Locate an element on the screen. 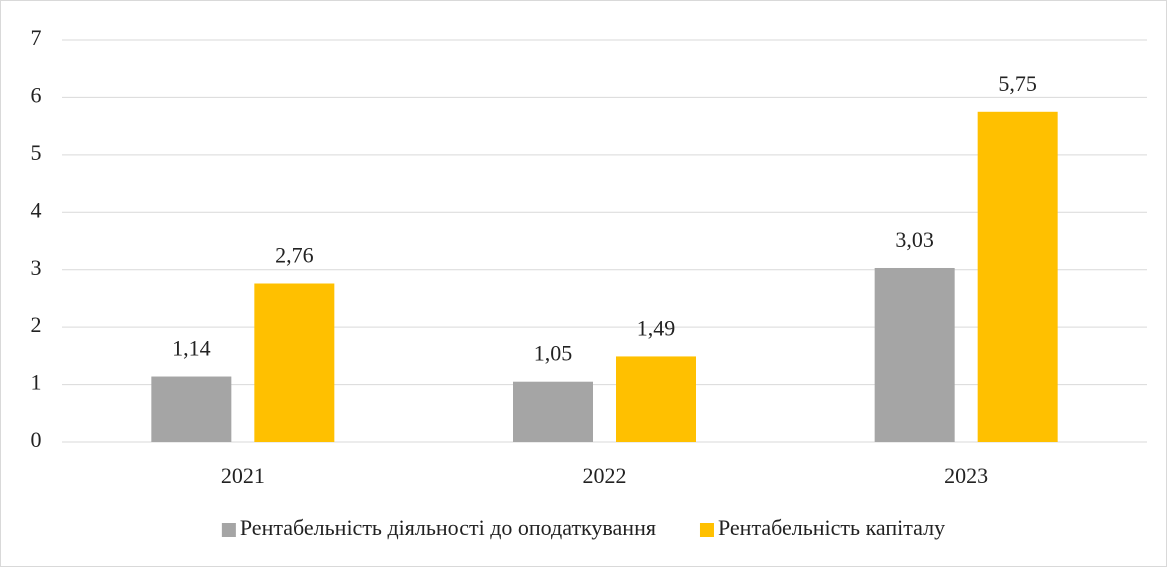  y-tick-label: 6 is located at coordinates (36, 94).